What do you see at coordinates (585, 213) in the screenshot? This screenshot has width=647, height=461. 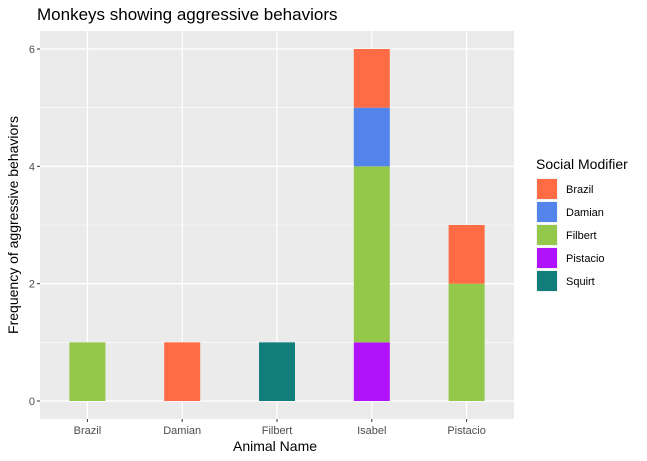 I see `legend-label-damian: Damian` at bounding box center [585, 213].